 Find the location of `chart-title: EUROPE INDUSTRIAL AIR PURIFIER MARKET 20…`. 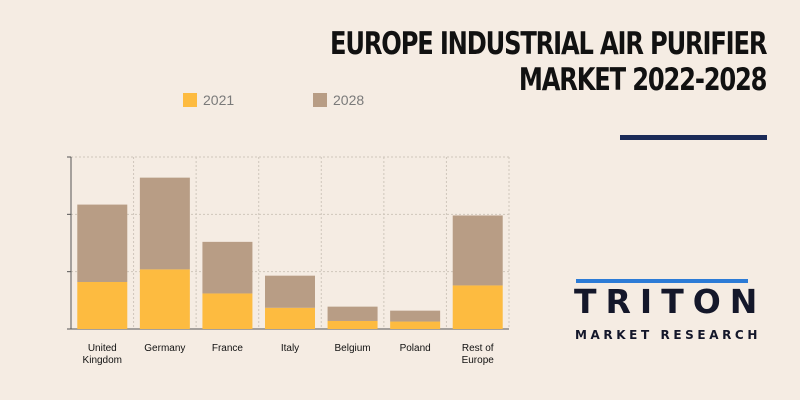

chart-title: EUROPE INDUSTRIAL AIR PURIFIER MARKET 20… is located at coordinates (548, 62).